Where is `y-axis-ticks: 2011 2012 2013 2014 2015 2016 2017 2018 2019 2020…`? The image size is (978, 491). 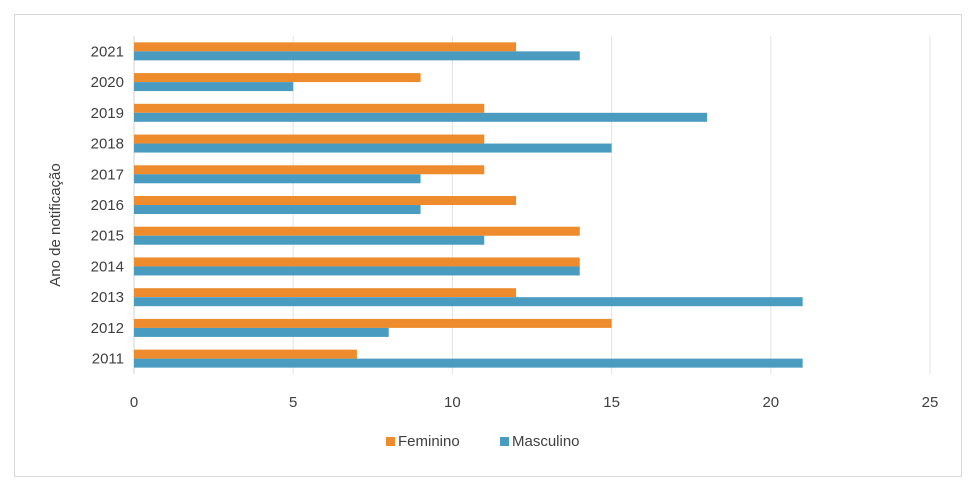 y-axis-ticks: 2011 2012 2013 2014 2015 2016 2017 2018 2019 2020… is located at coordinates (107, 205).